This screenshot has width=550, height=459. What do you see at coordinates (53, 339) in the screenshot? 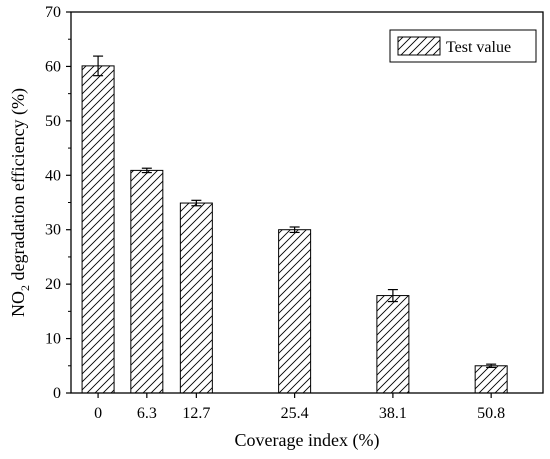
I see `y-tick-label: 10` at bounding box center [53, 339].